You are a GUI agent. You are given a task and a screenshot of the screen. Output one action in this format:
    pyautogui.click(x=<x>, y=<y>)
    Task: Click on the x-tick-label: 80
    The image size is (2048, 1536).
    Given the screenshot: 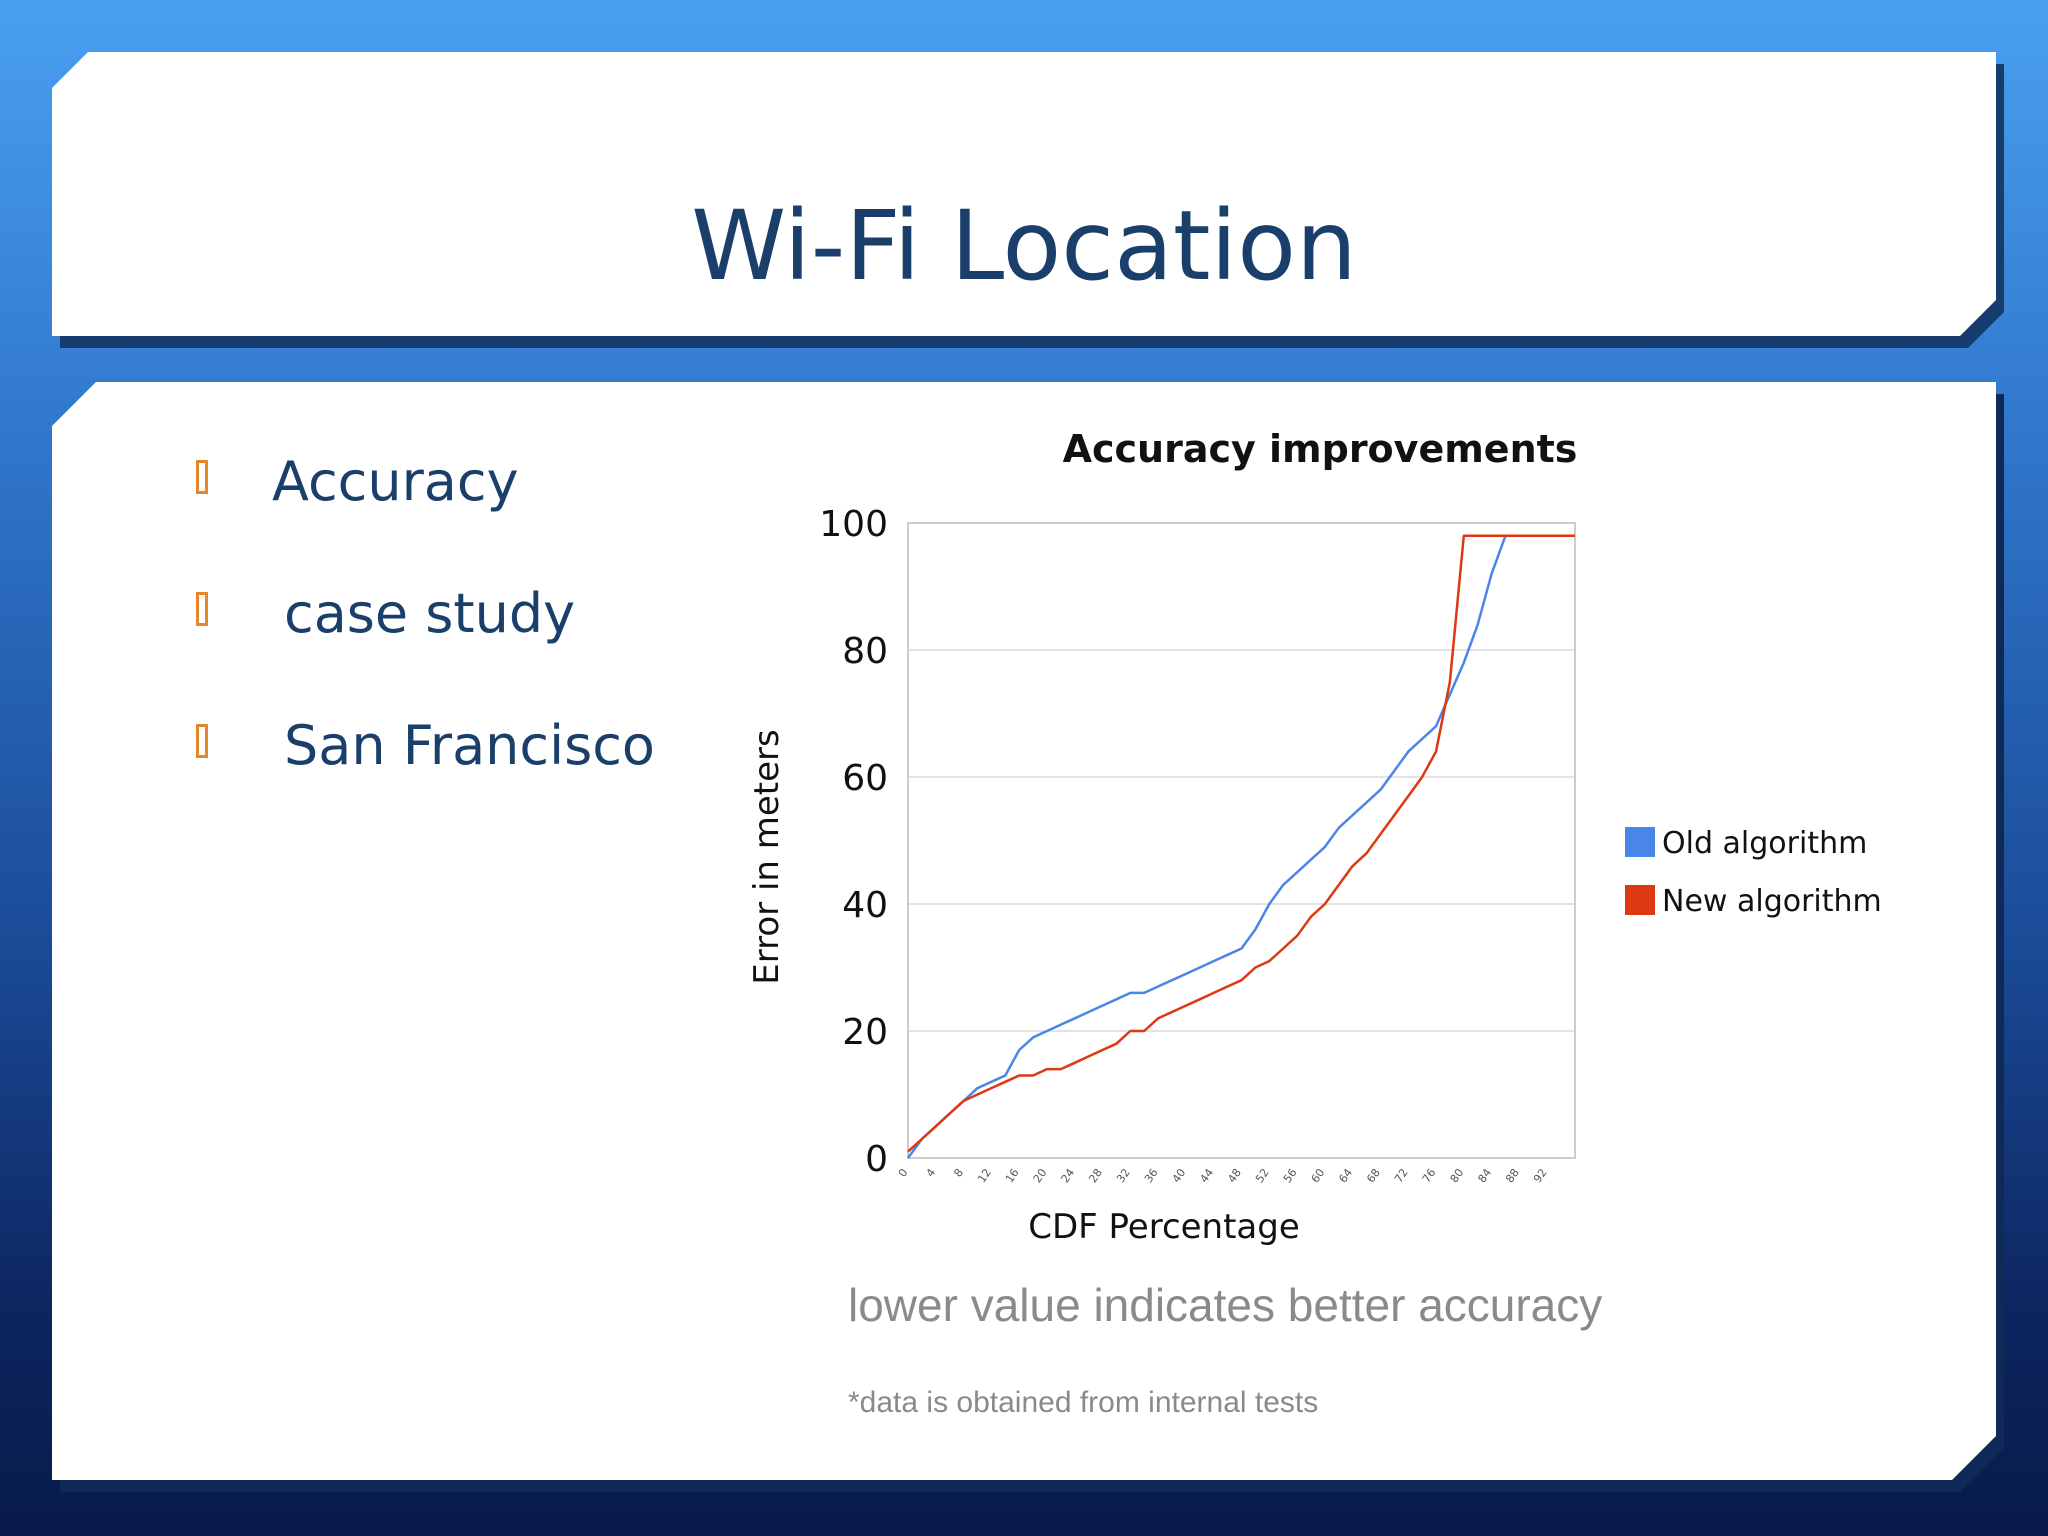 What is the action you would take?
    pyautogui.click(x=1457, y=1175)
    